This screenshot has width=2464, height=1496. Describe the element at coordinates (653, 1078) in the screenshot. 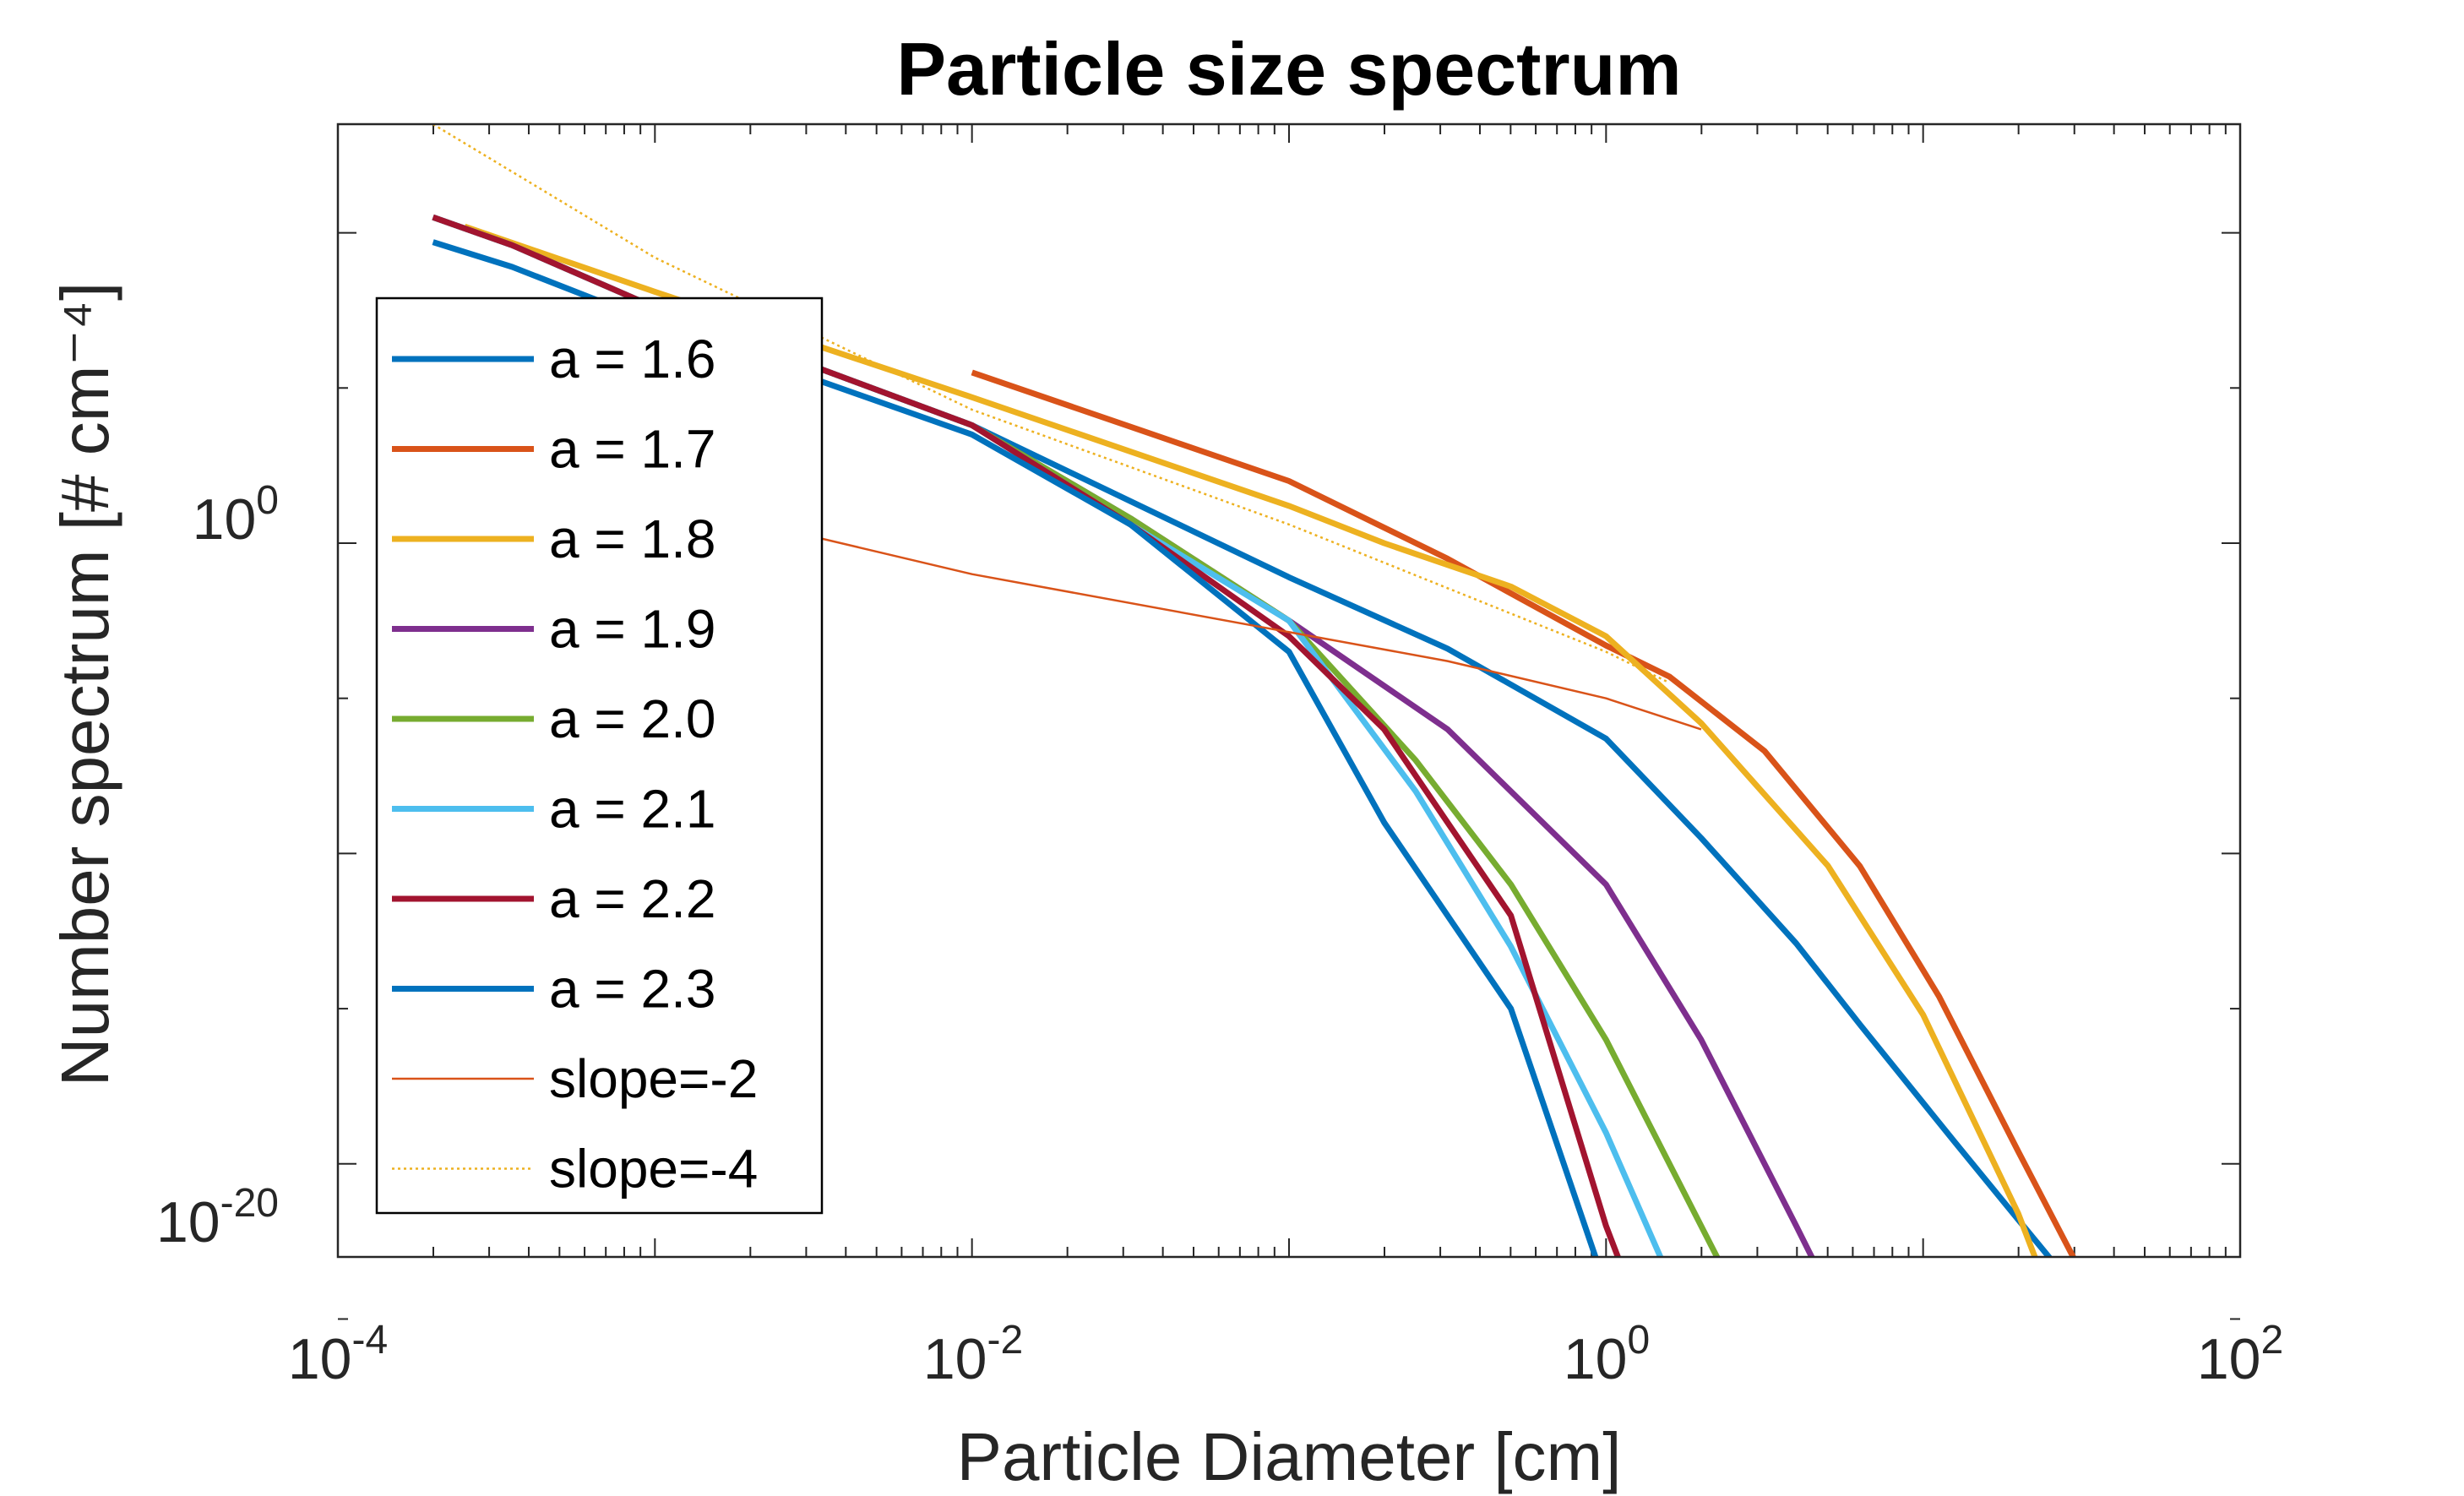

I see `legend-label: slope=-2` at that location.